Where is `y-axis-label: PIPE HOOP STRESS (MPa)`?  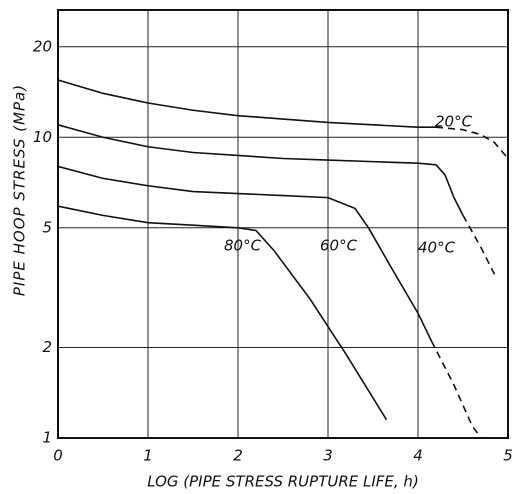
y-axis-label: PIPE HOOP STRESS (MPa) is located at coordinates (20, 190).